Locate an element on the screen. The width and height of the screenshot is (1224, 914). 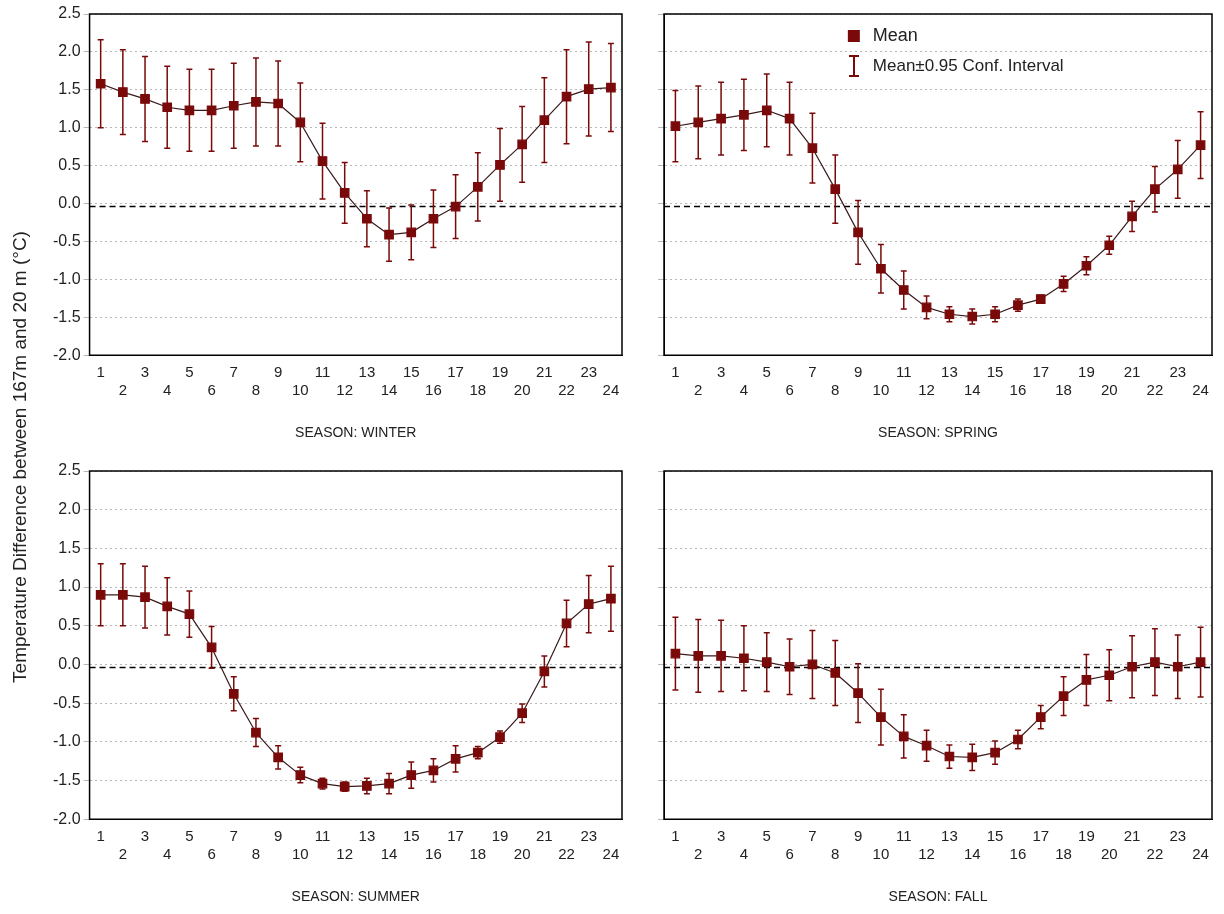
x-tick-label: 10 is located at coordinates (881, 854).